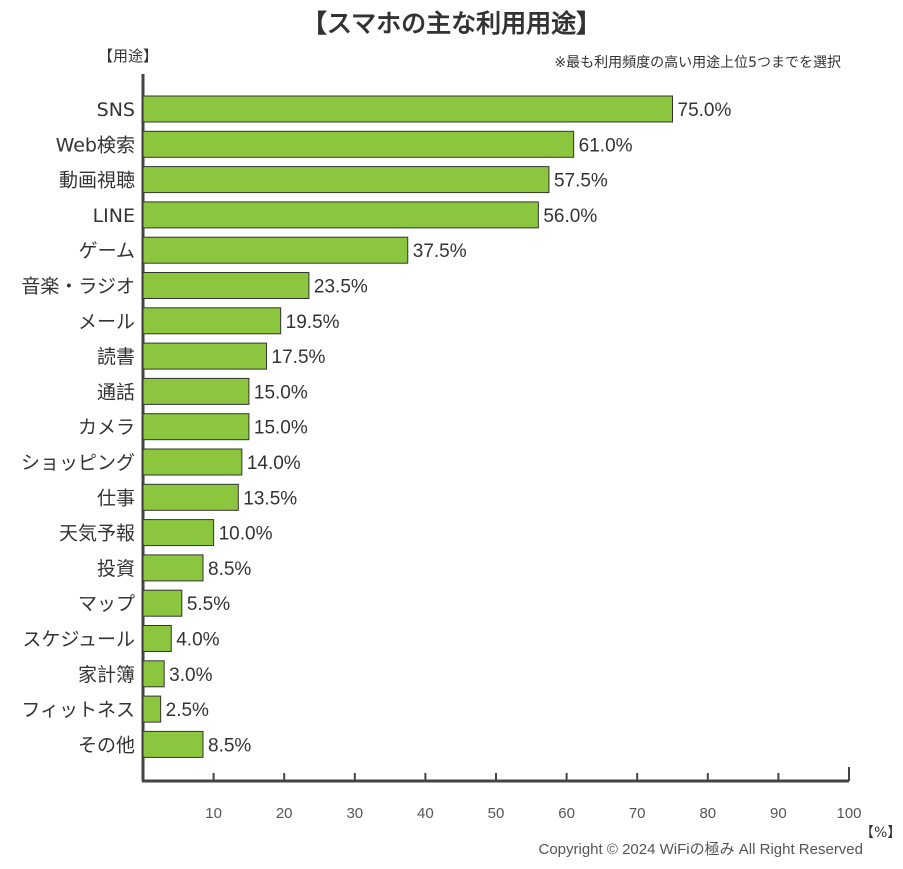  I want to click on category-label: 仕事, so click(116, 498).